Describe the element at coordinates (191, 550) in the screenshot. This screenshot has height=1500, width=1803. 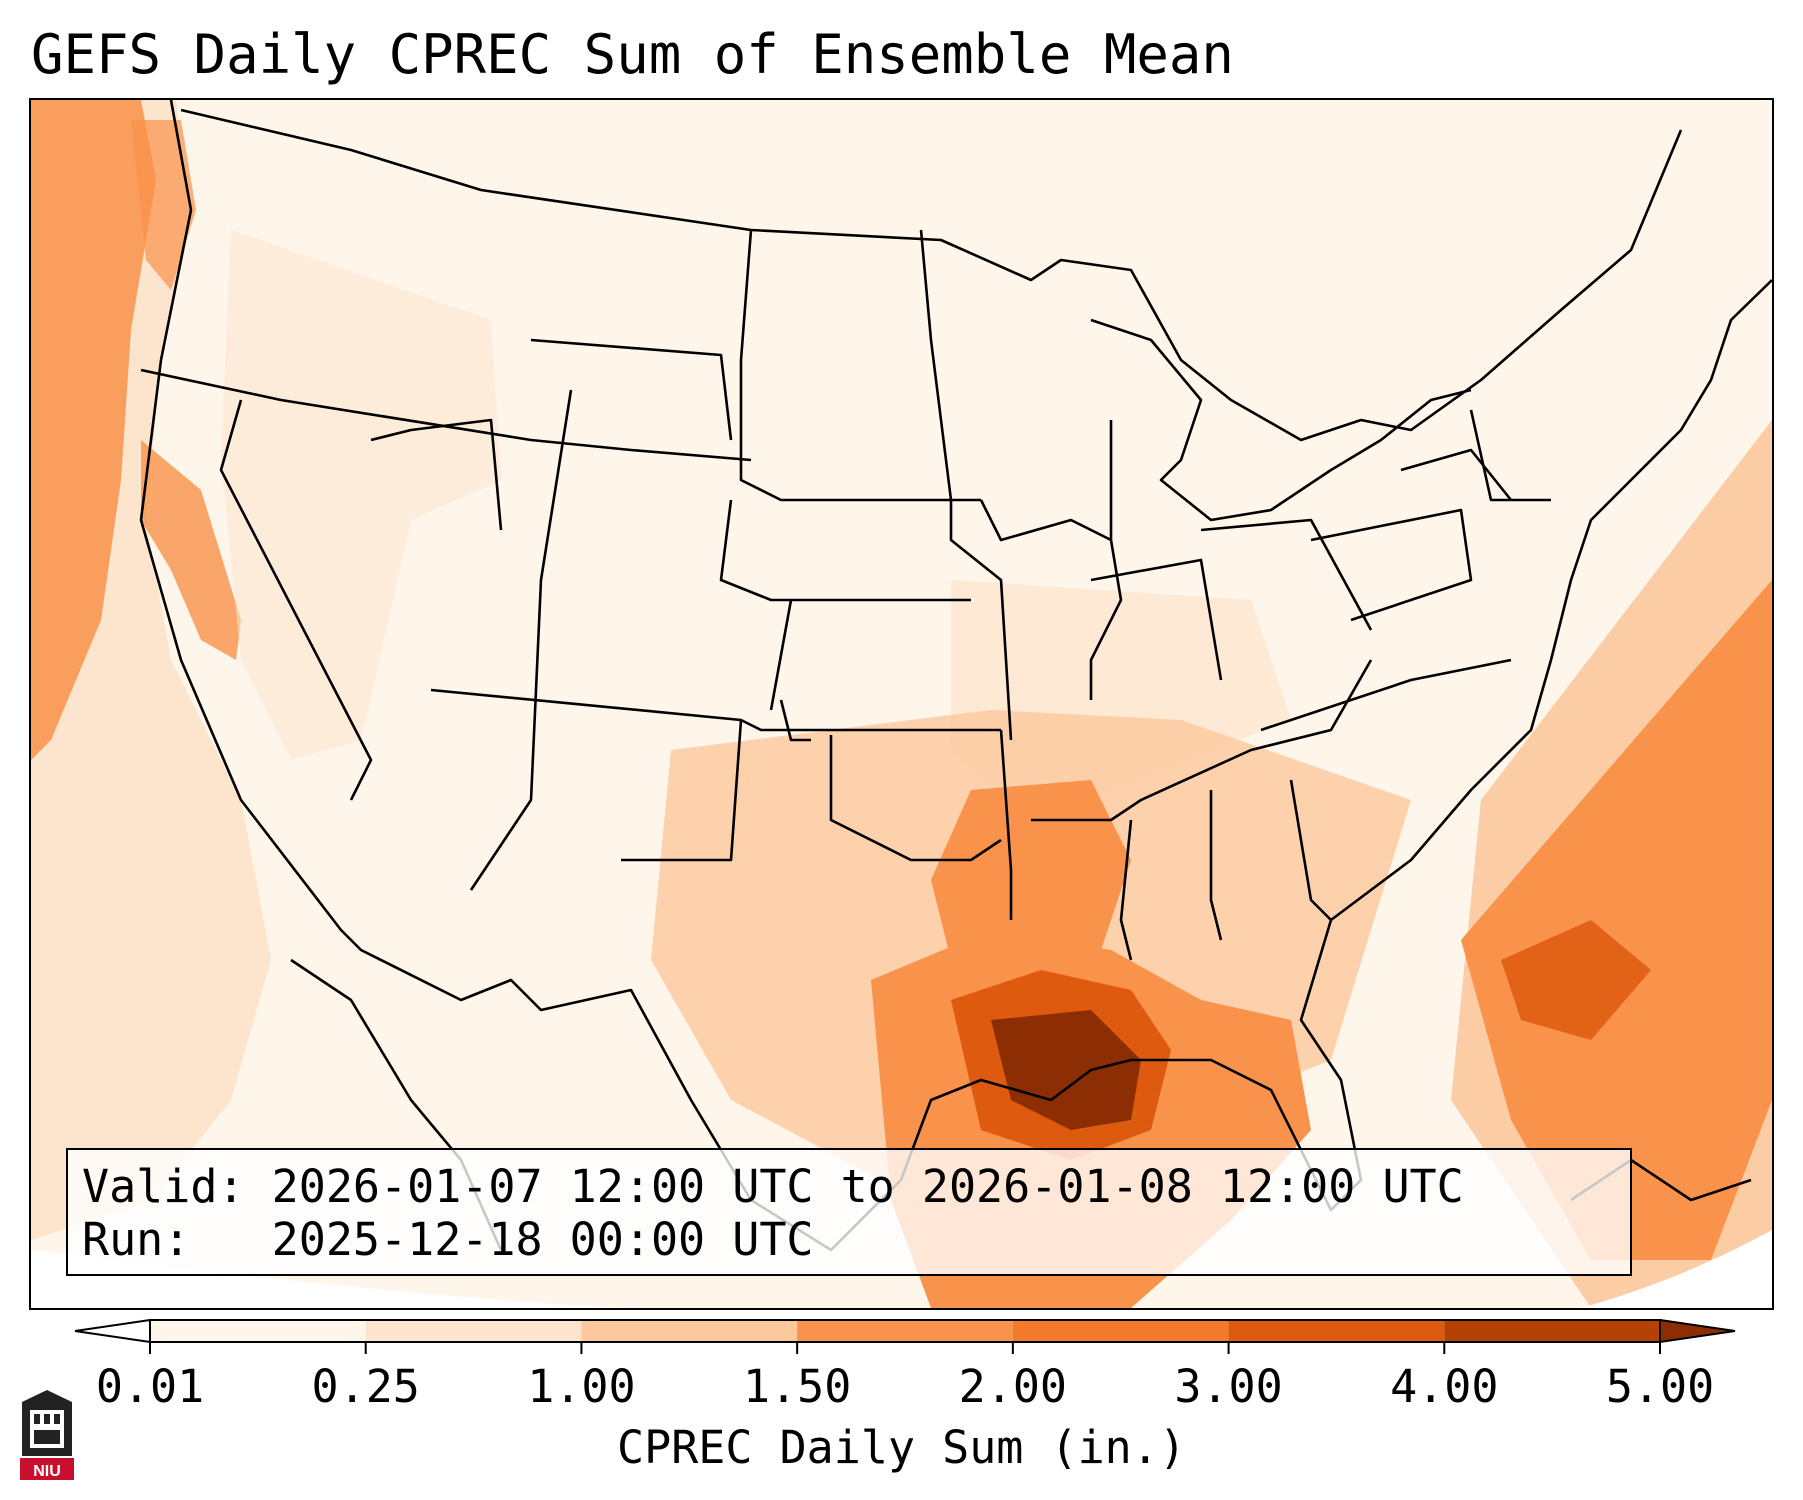
I see `california-moderate` at that location.